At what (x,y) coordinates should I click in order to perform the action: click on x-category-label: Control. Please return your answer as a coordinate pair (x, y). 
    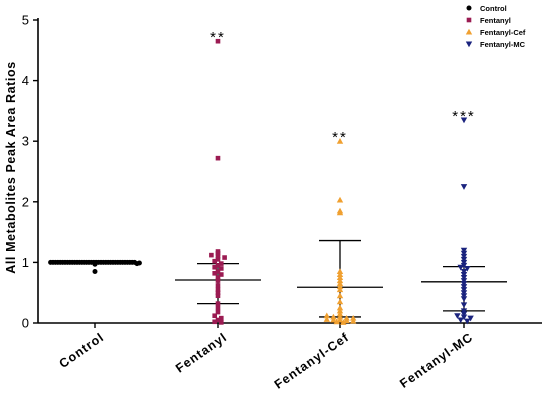
    Looking at the image, I should click on (82, 350).